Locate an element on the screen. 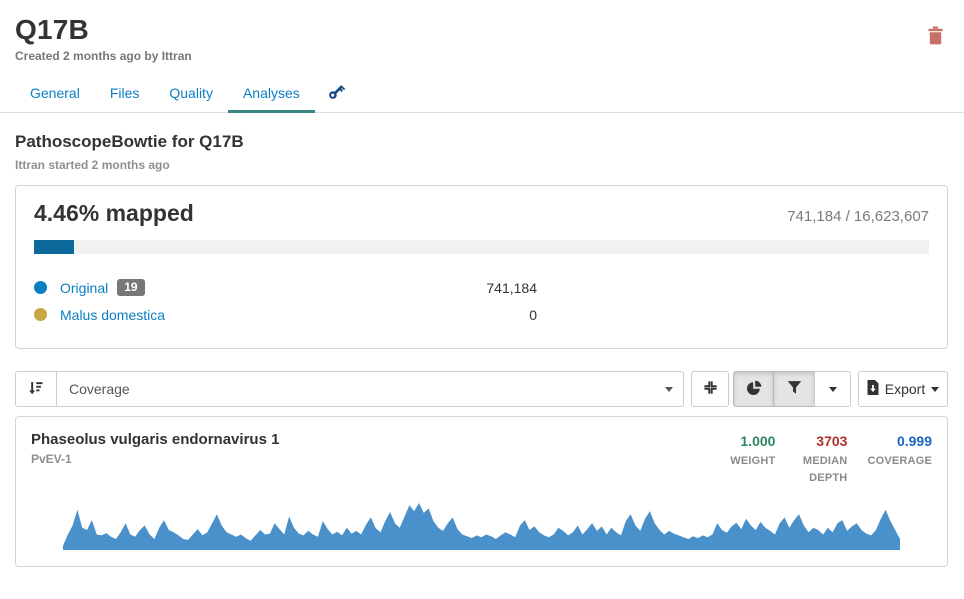  tab-quality: Quality is located at coordinates (191, 95).